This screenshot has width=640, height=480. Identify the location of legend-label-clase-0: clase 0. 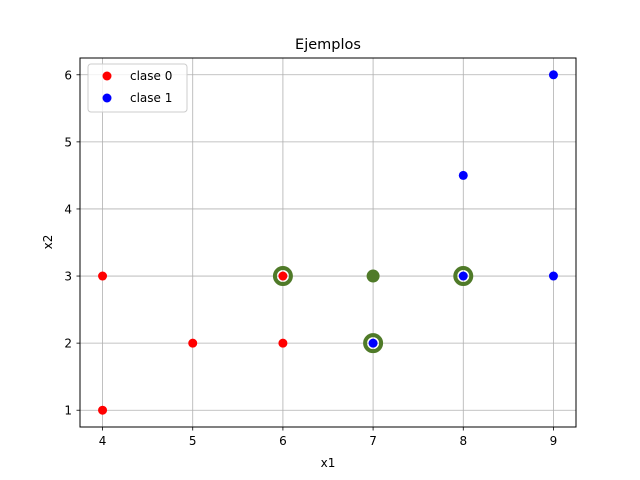
(151, 76).